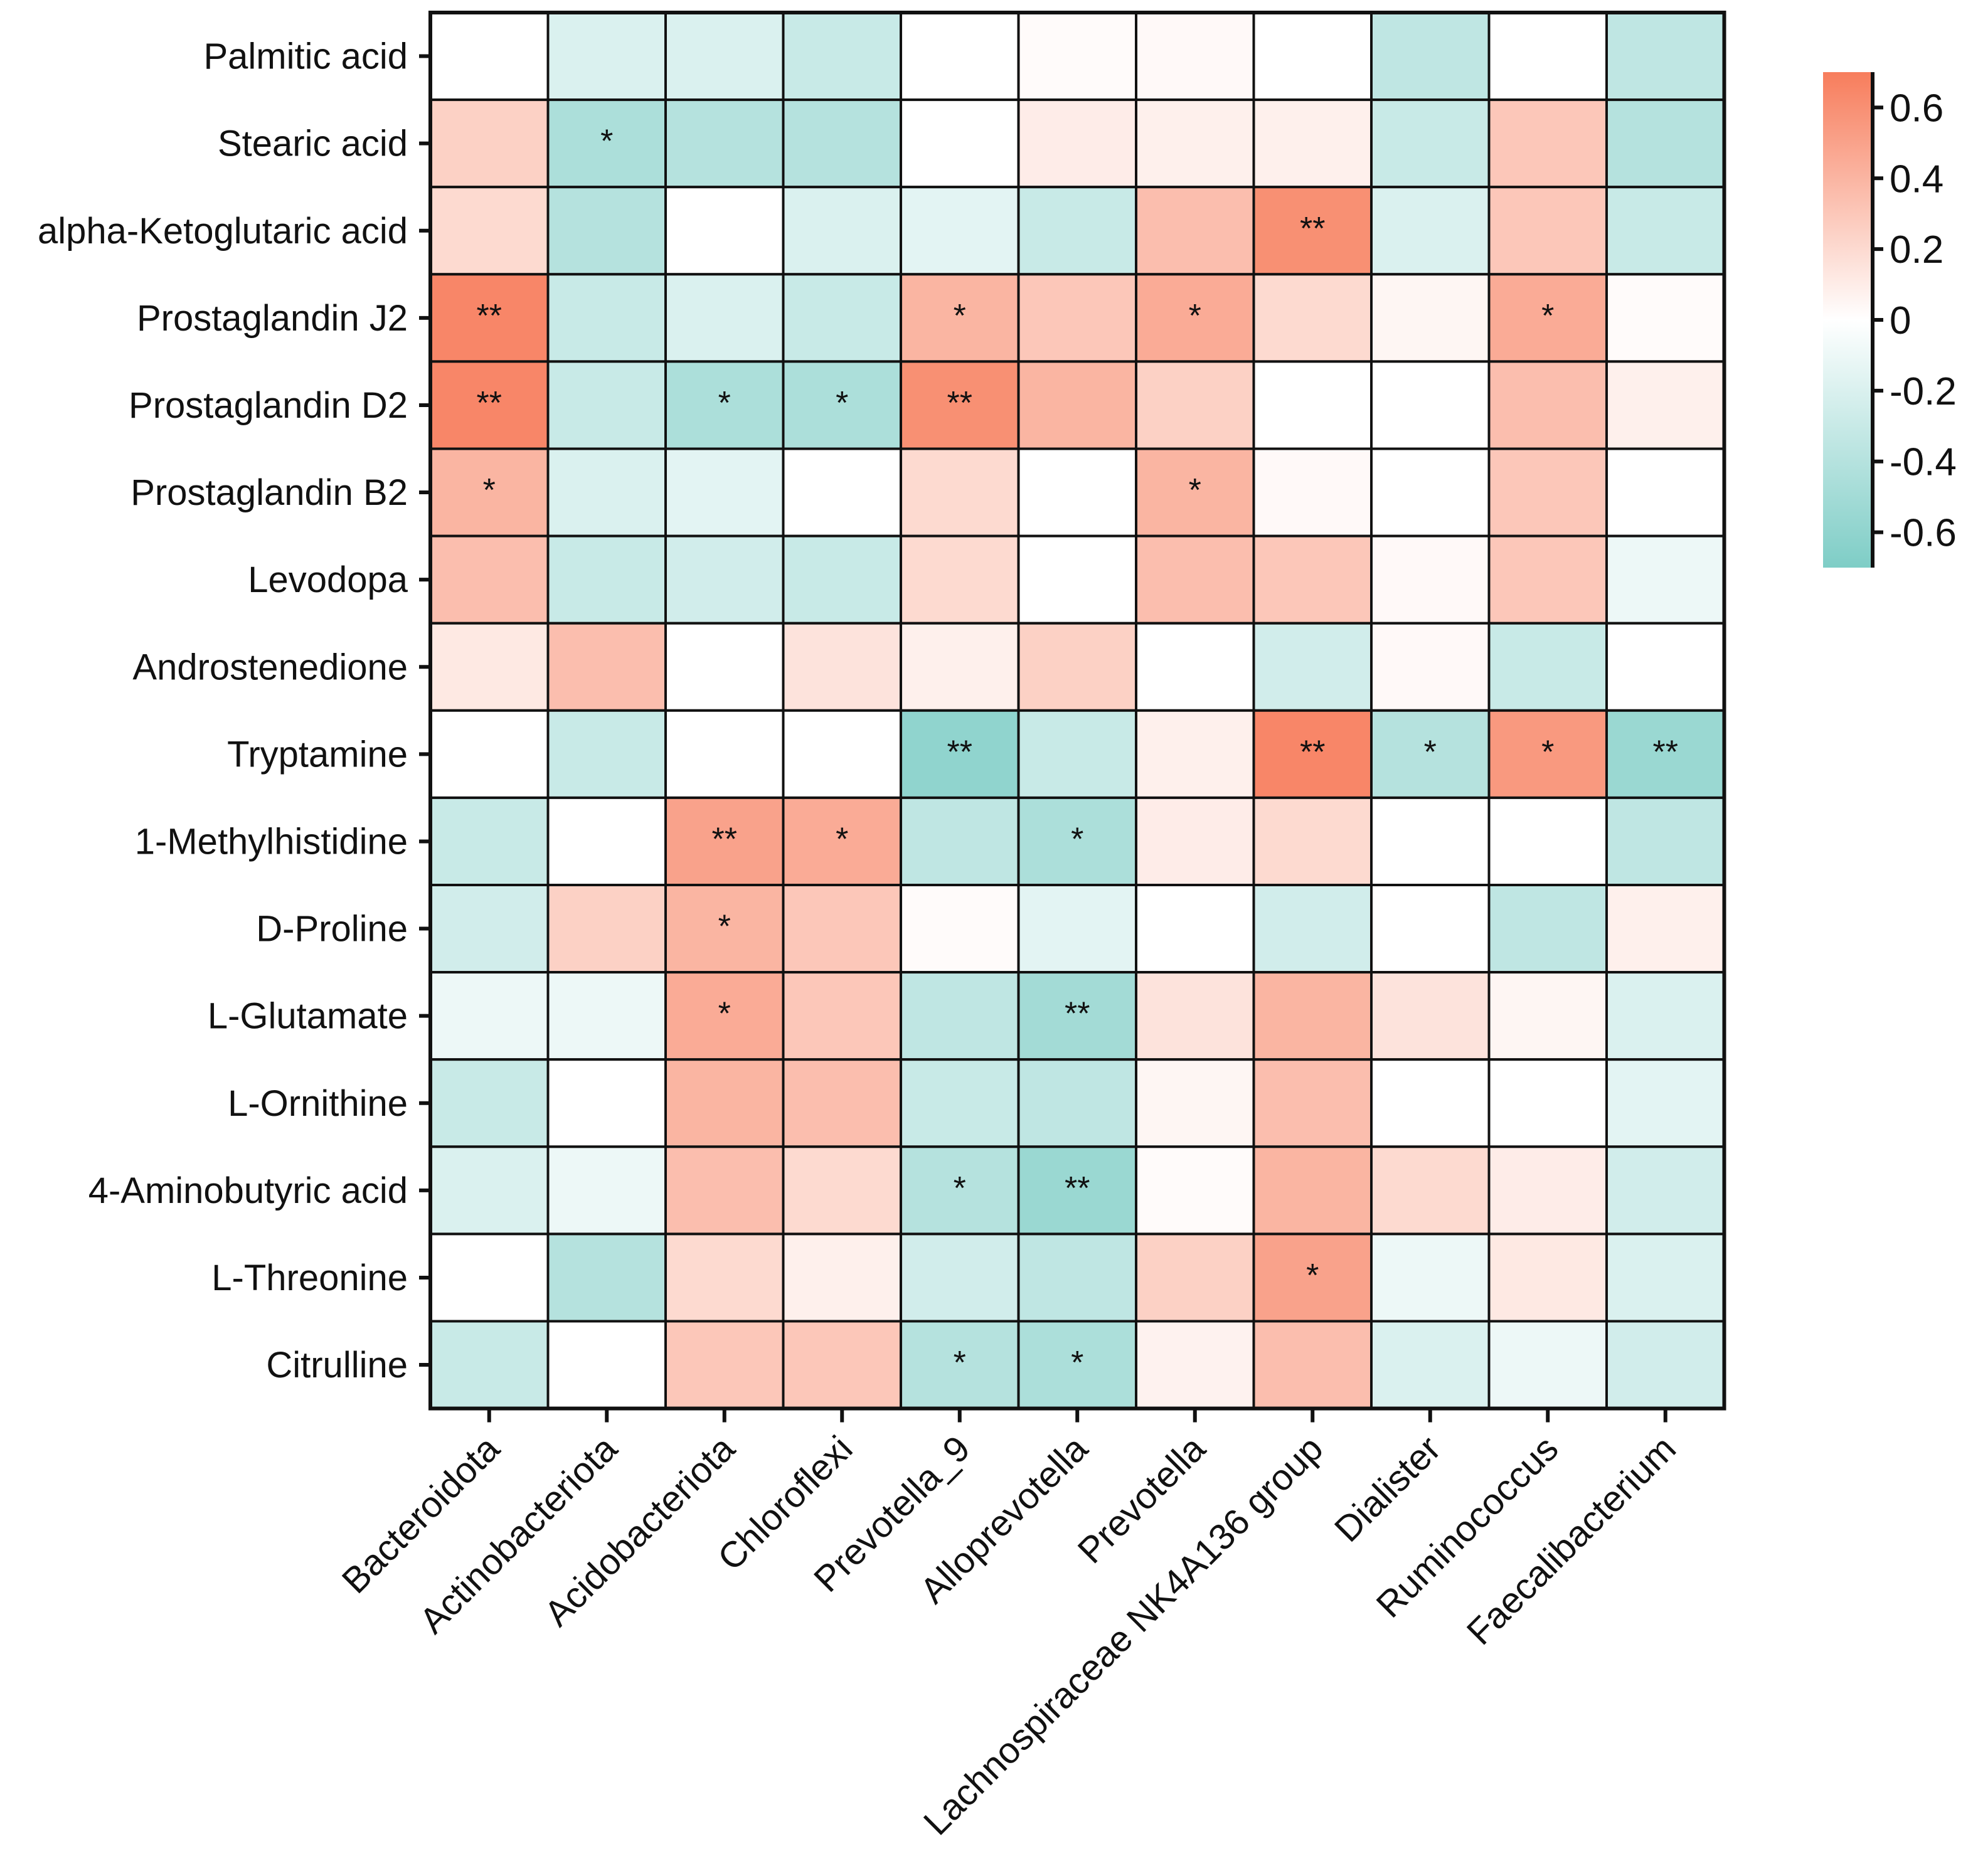 Image resolution: width=1978 pixels, height=1876 pixels. I want to click on colorbar-tick-label: -0.2, so click(1923, 391).